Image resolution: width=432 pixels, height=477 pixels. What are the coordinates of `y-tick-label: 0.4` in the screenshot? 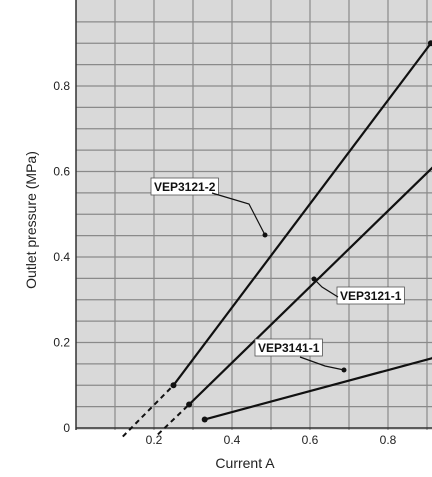 It's located at (61, 257).